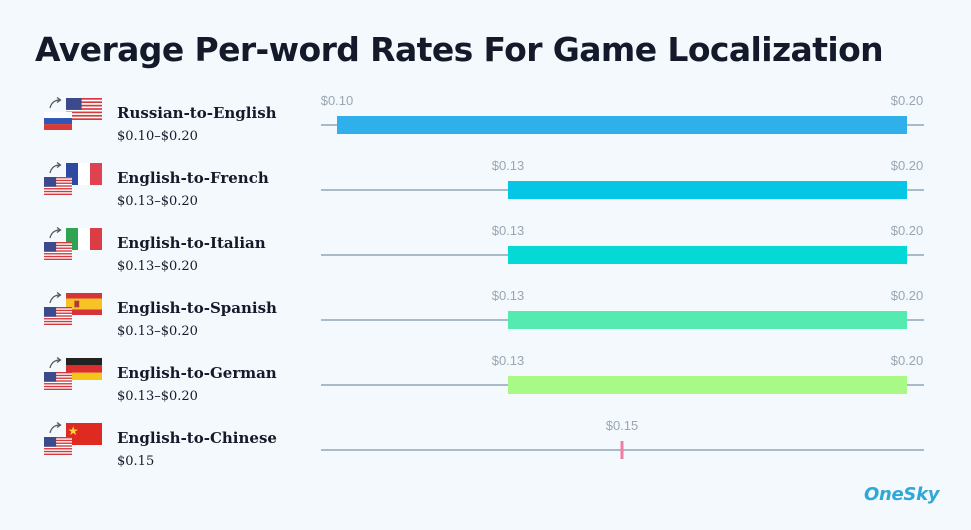 The width and height of the screenshot is (971, 530). What do you see at coordinates (193, 178) in the screenshot?
I see `language-pair-label: English-to-French` at bounding box center [193, 178].